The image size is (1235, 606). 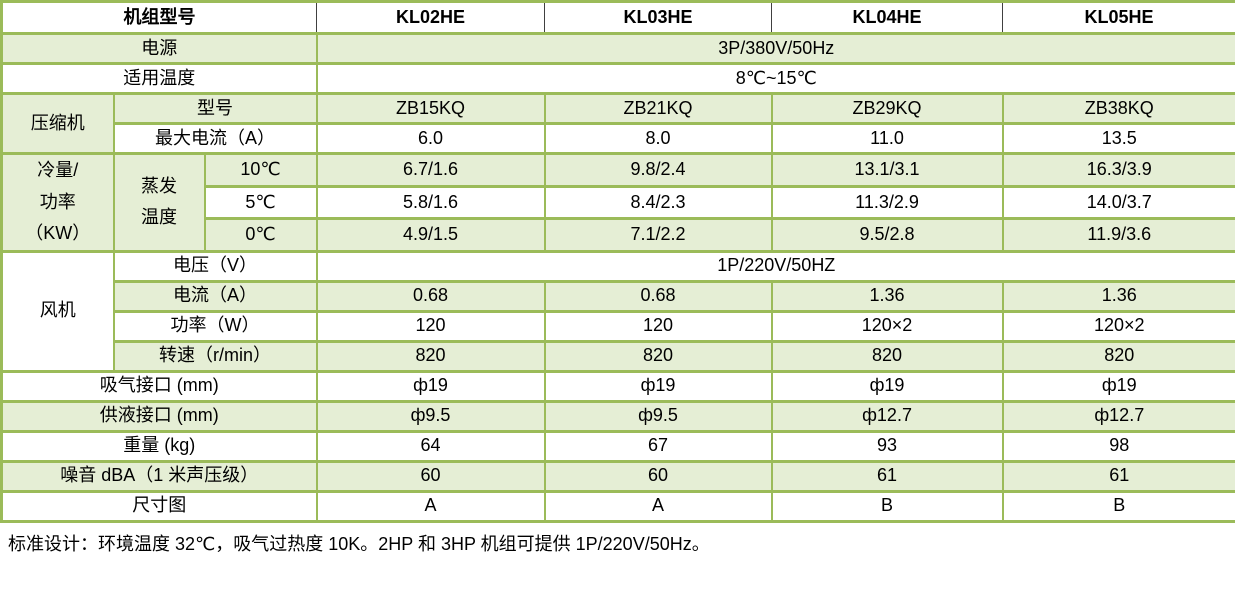 I want to click on table-row: 压缩机 型号 ZB15KQ ZB21KQ ZB29KQ ZB38KQ, so click(x=617, y=123).